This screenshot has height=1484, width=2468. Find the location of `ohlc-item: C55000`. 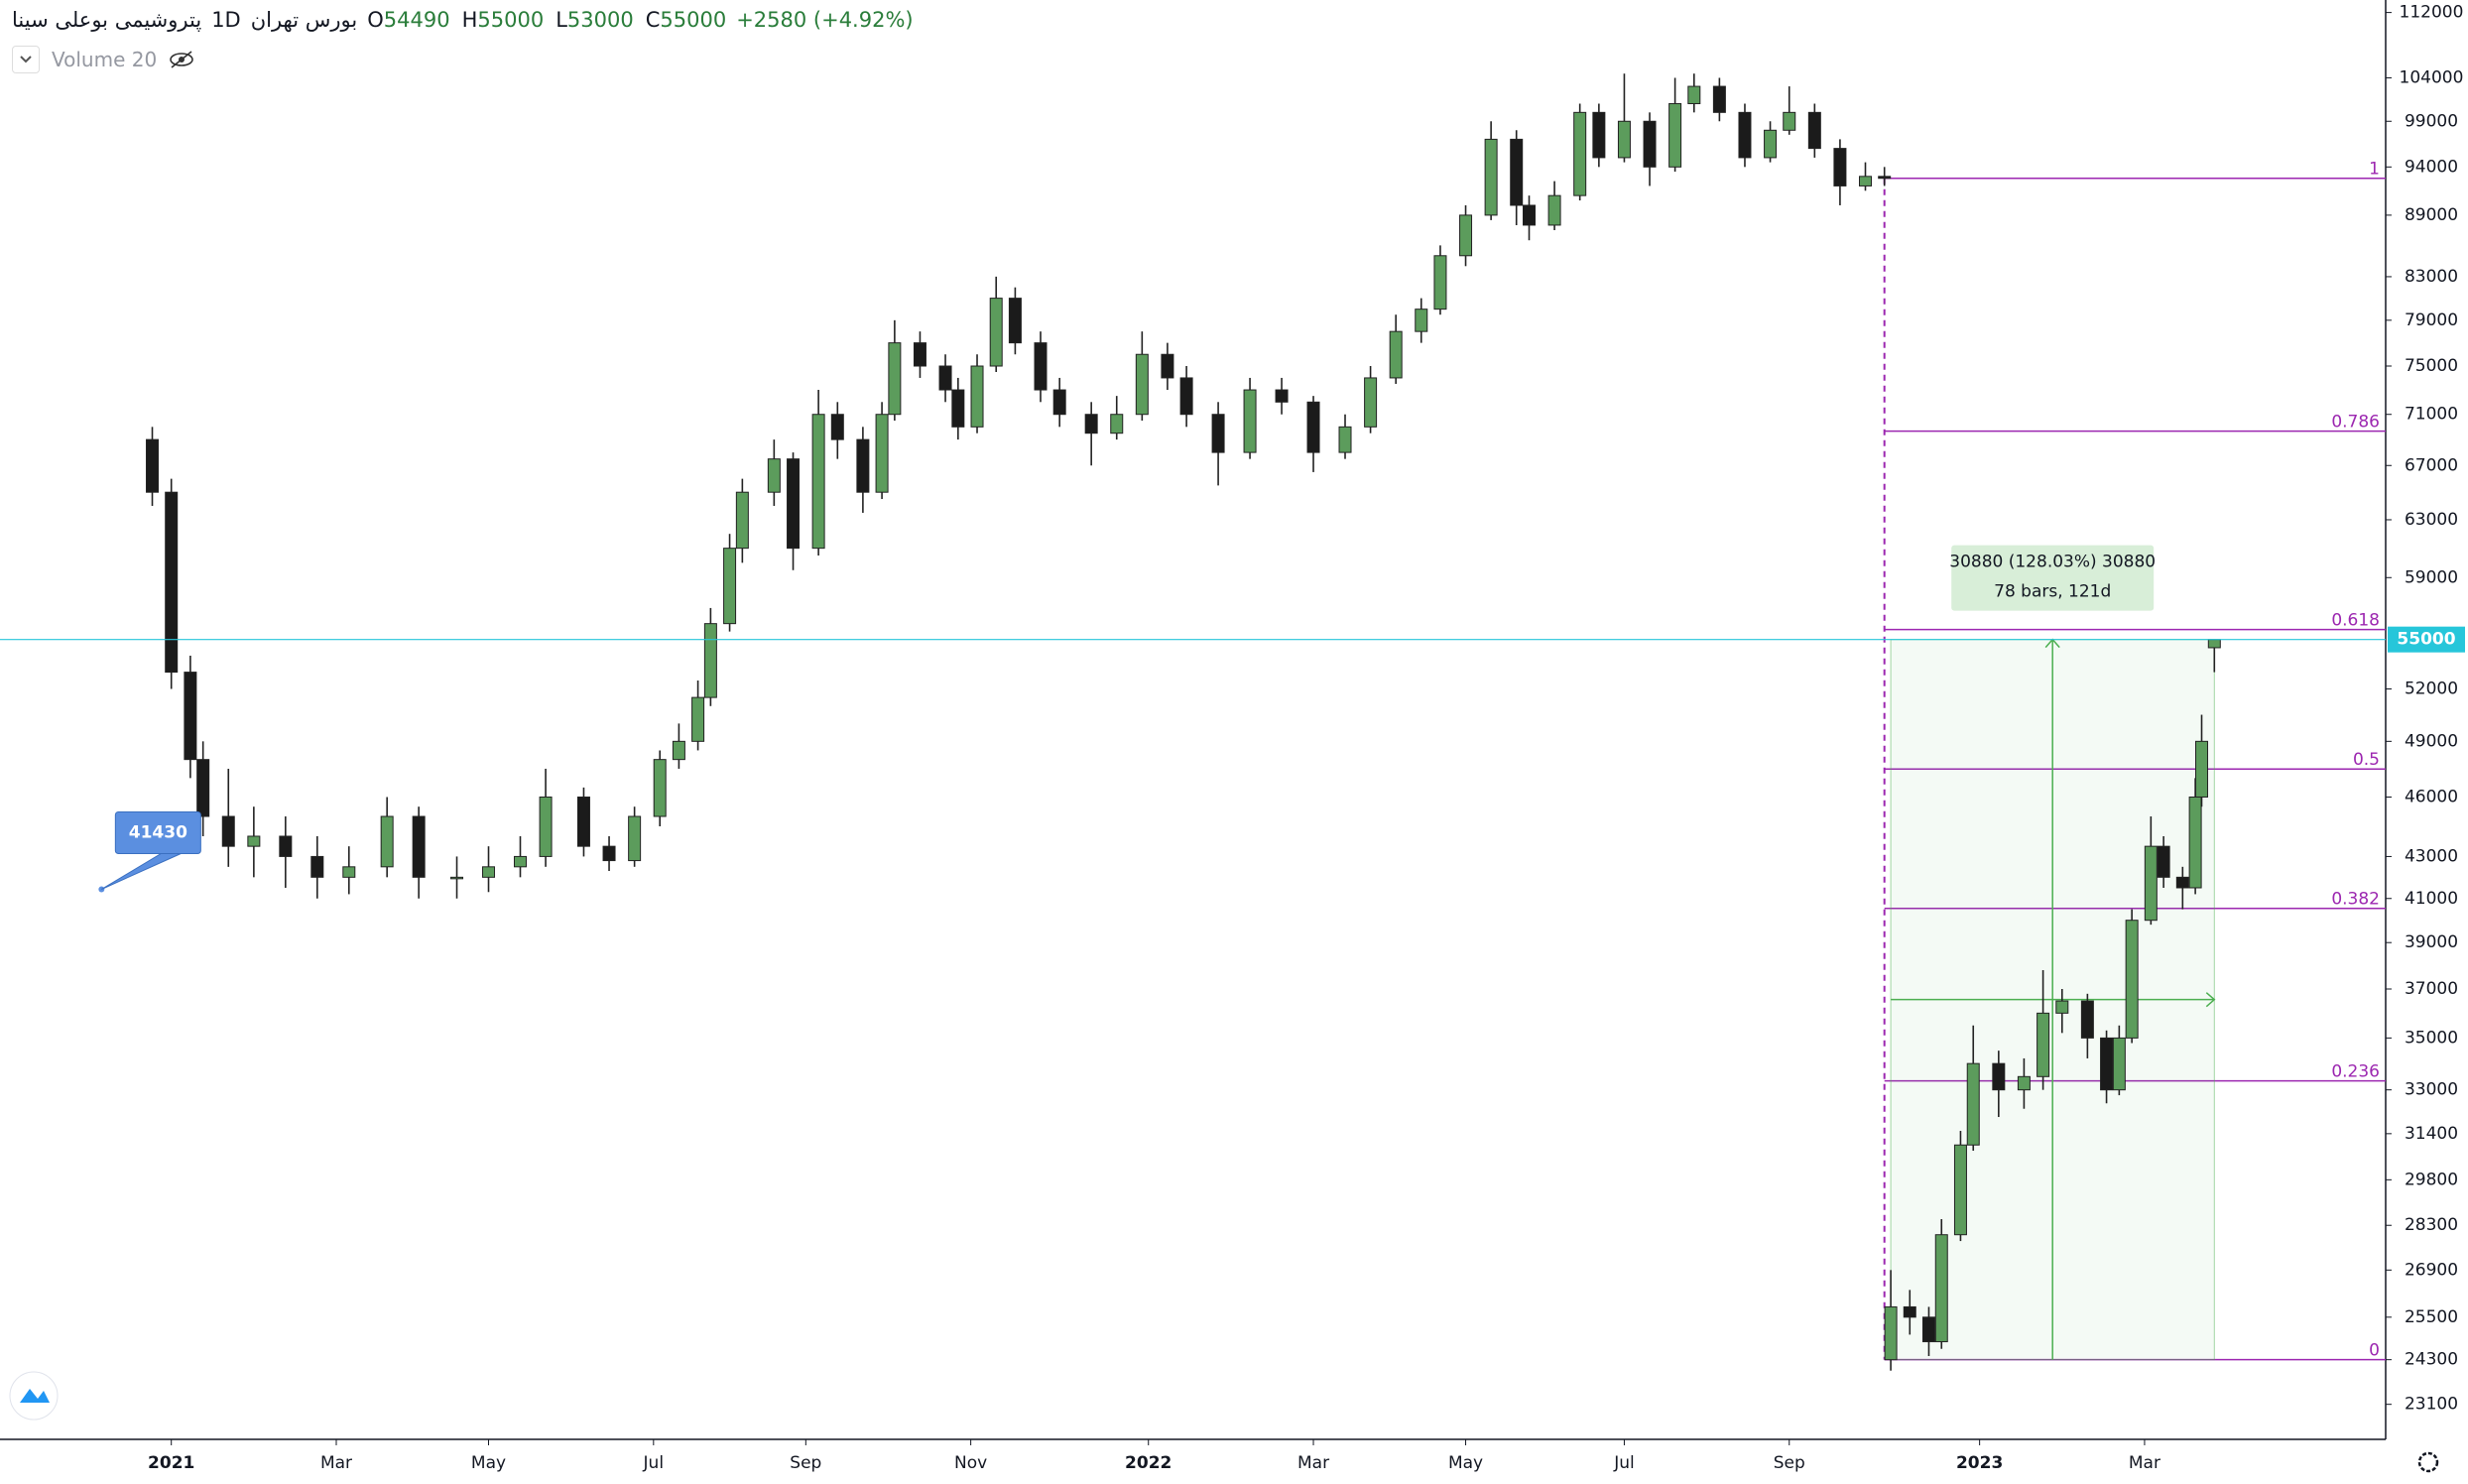

ohlc-item: C55000 is located at coordinates (686, 20).